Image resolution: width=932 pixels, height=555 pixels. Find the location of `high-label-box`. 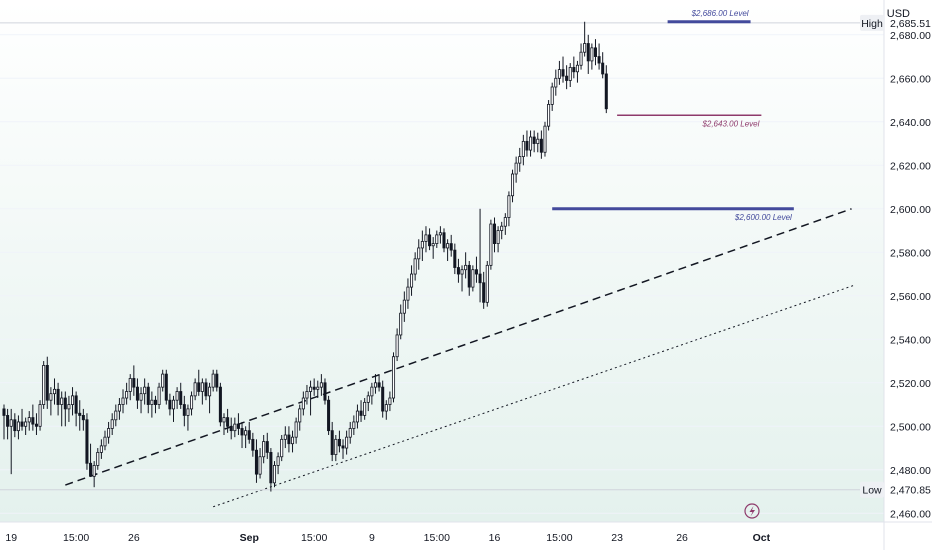

high-label-box is located at coordinates (872, 22).